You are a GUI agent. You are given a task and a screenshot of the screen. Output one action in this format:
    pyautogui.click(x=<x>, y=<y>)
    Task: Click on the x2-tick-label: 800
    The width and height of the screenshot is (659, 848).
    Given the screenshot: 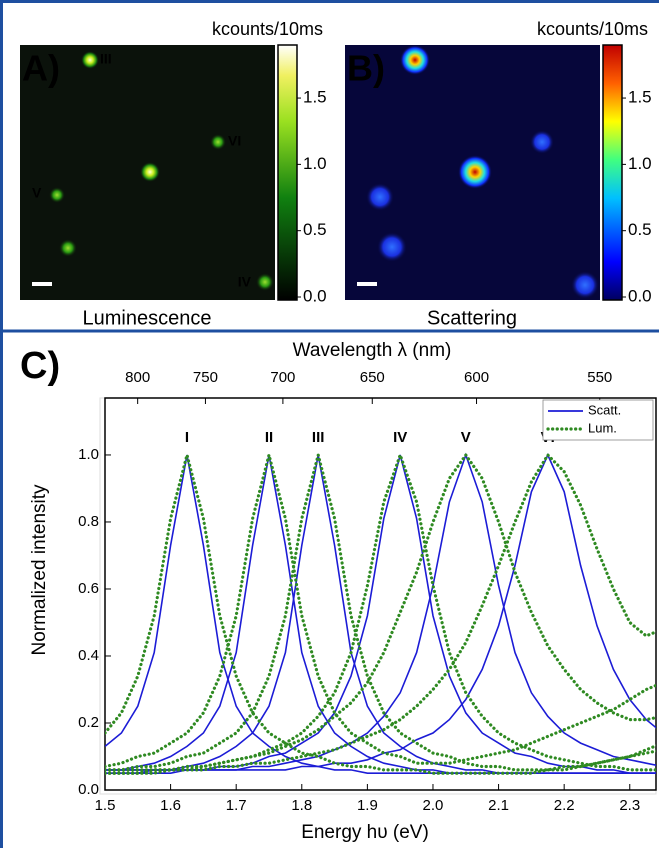 What is the action you would take?
    pyautogui.click(x=137, y=377)
    